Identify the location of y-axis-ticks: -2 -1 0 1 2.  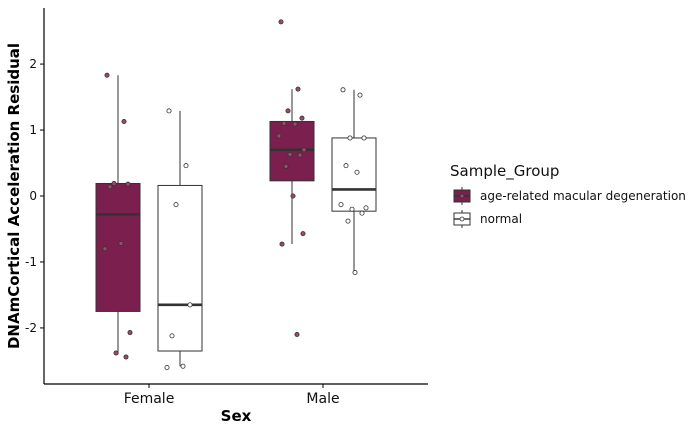
(34, 196).